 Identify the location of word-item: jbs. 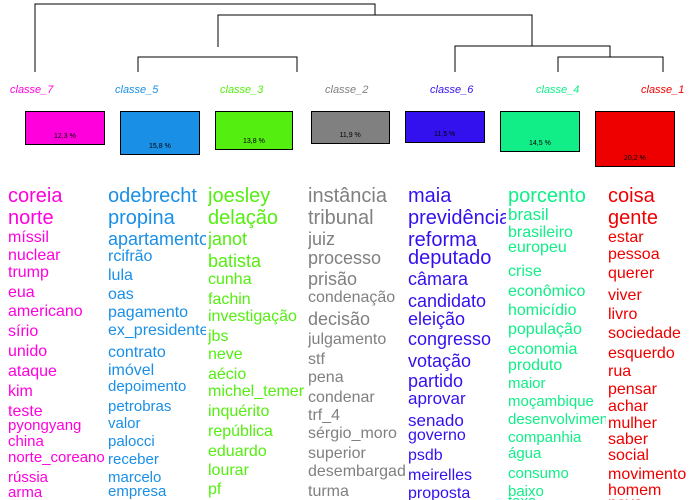
(218, 336).